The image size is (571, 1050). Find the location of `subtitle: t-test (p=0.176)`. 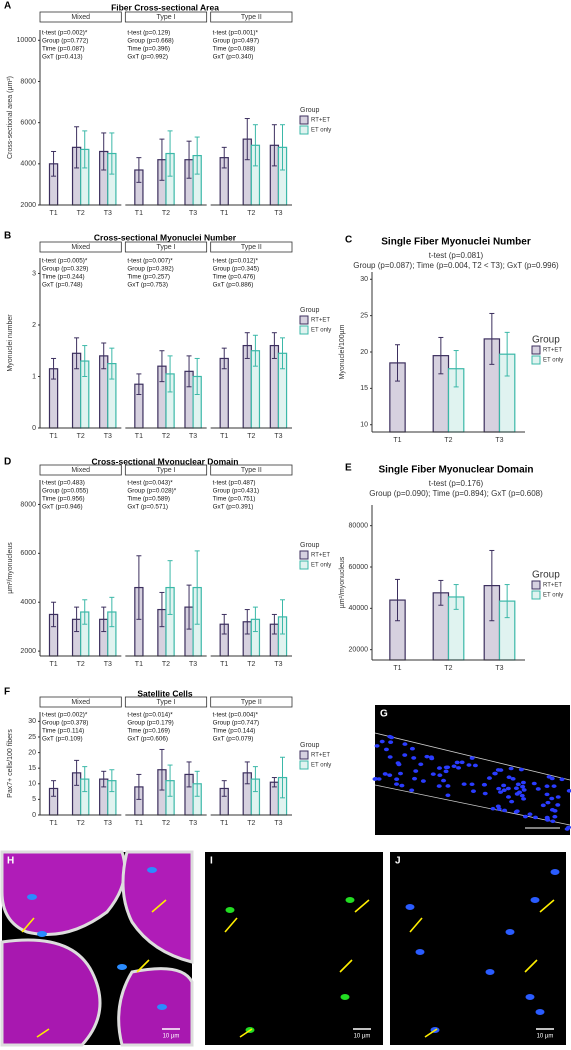

subtitle: t-test (p=0.176) is located at coordinates (456, 483).